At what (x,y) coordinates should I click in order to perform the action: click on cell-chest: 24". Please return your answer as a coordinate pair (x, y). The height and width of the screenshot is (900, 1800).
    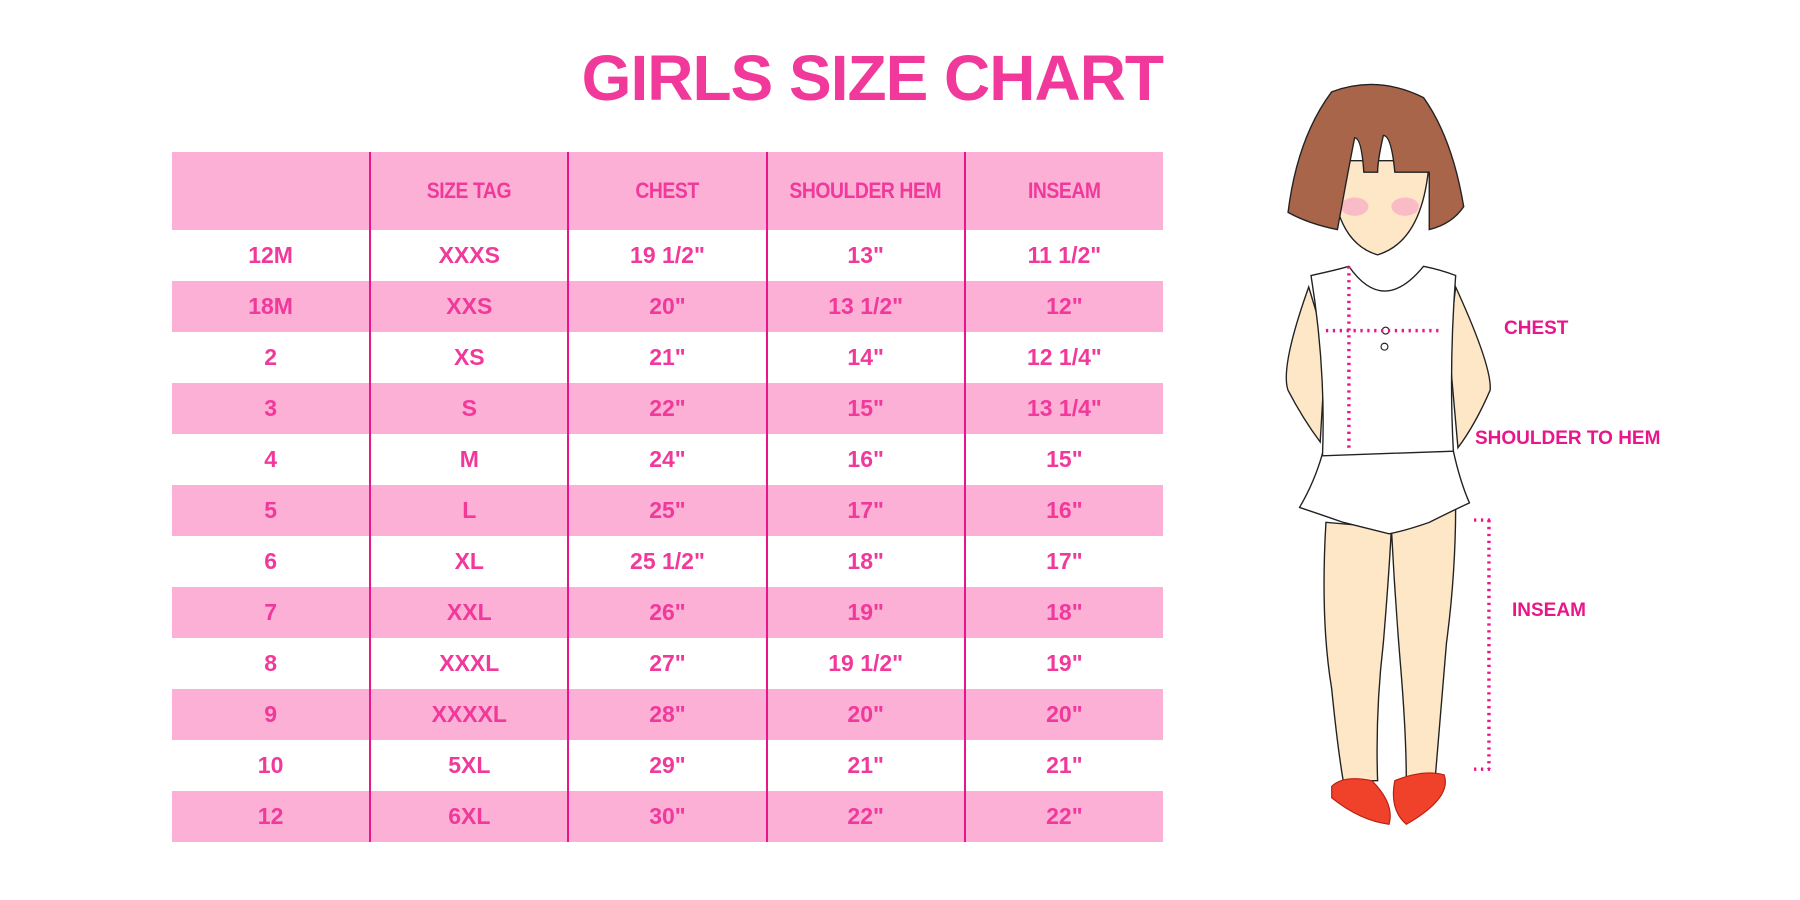
    Looking at the image, I should click on (667, 459).